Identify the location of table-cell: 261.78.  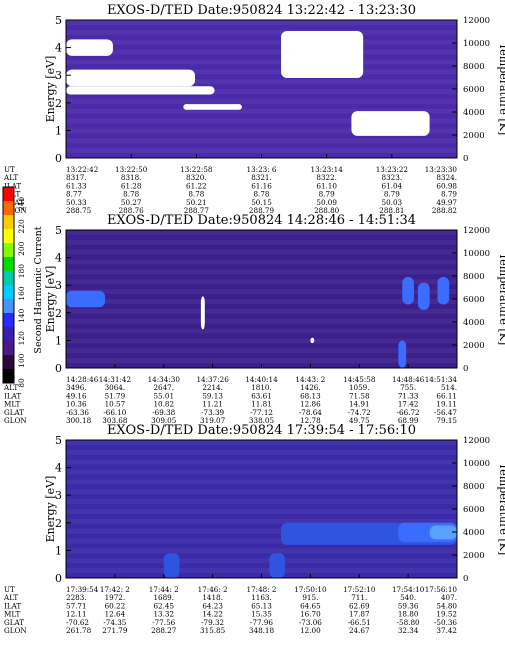
(79, 630).